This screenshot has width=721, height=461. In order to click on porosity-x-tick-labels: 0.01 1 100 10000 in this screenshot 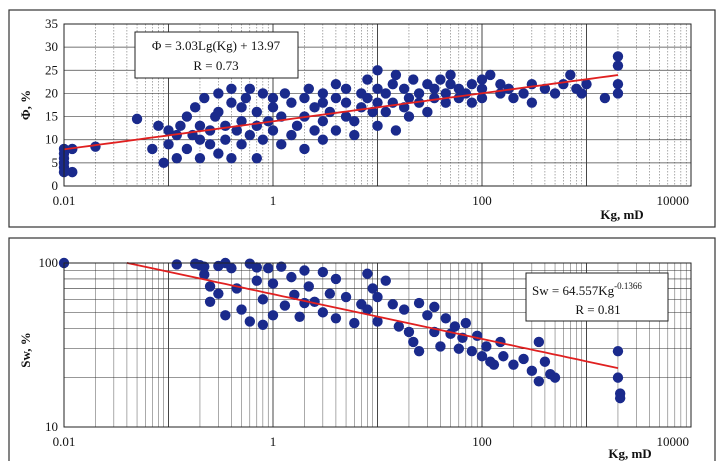, I will do `click(371, 200)`.